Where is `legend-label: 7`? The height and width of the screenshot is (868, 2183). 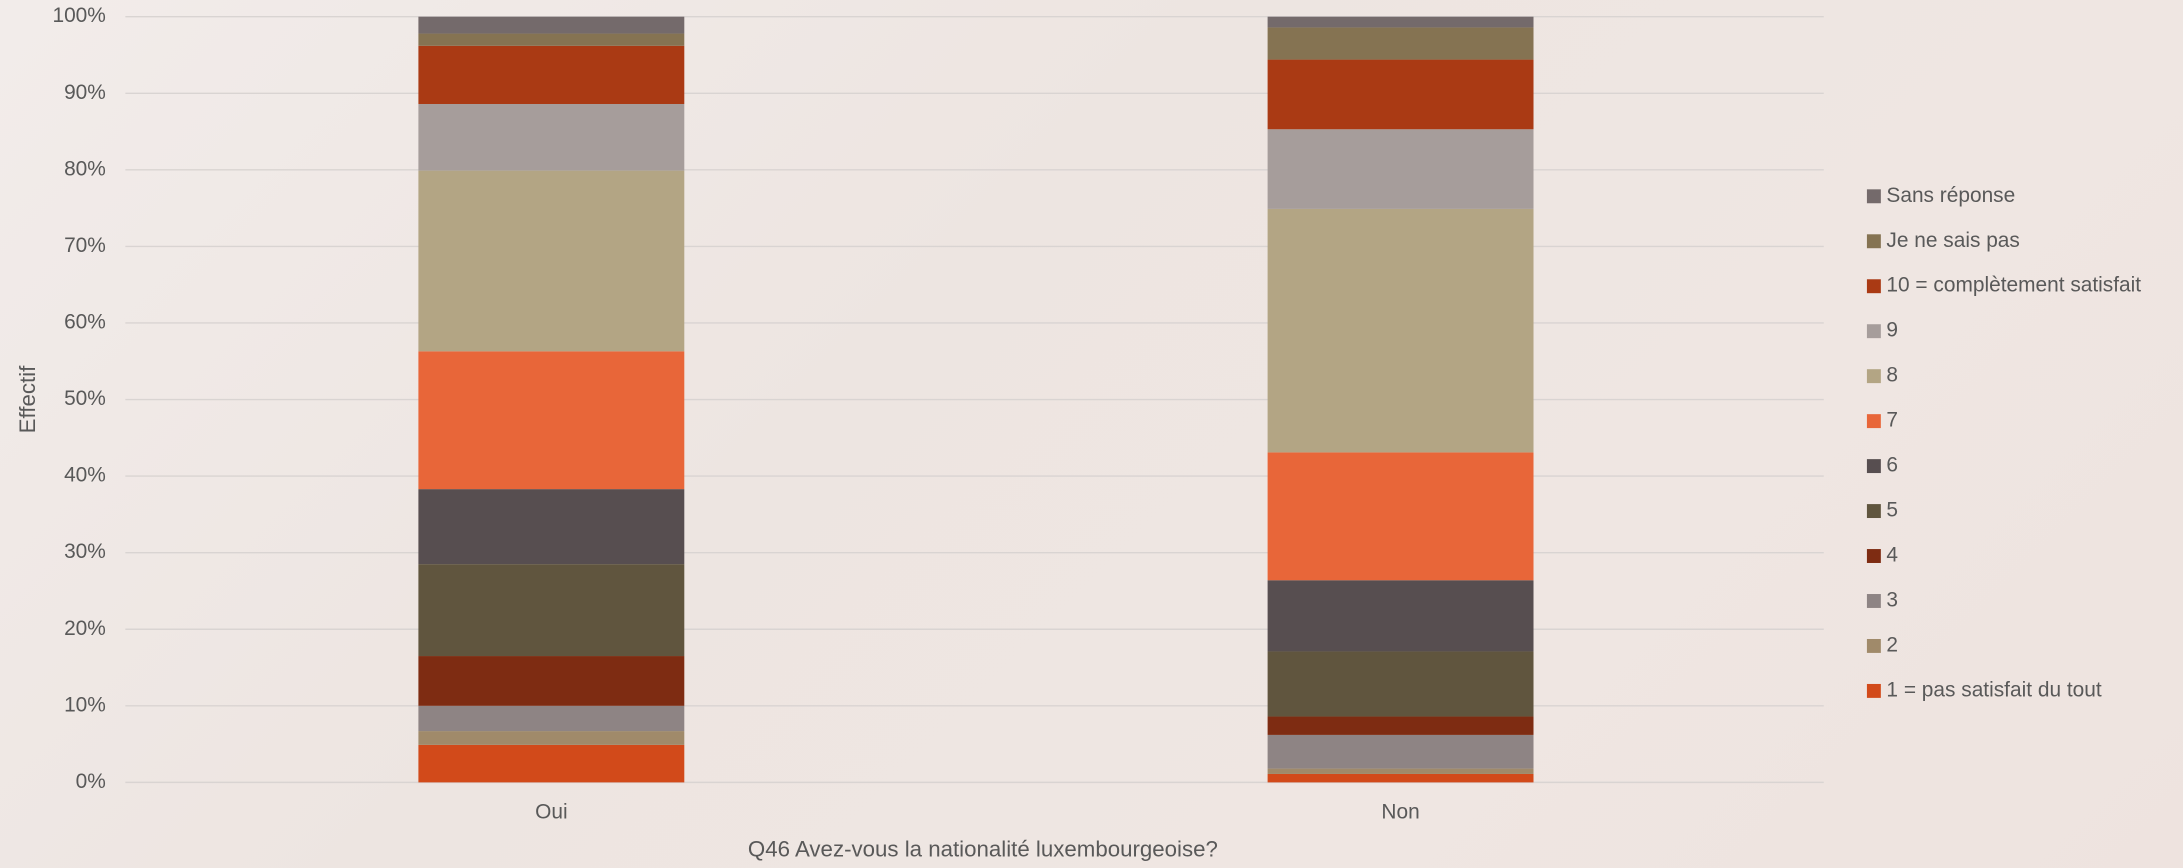
legend-label: 7 is located at coordinates (1892, 420).